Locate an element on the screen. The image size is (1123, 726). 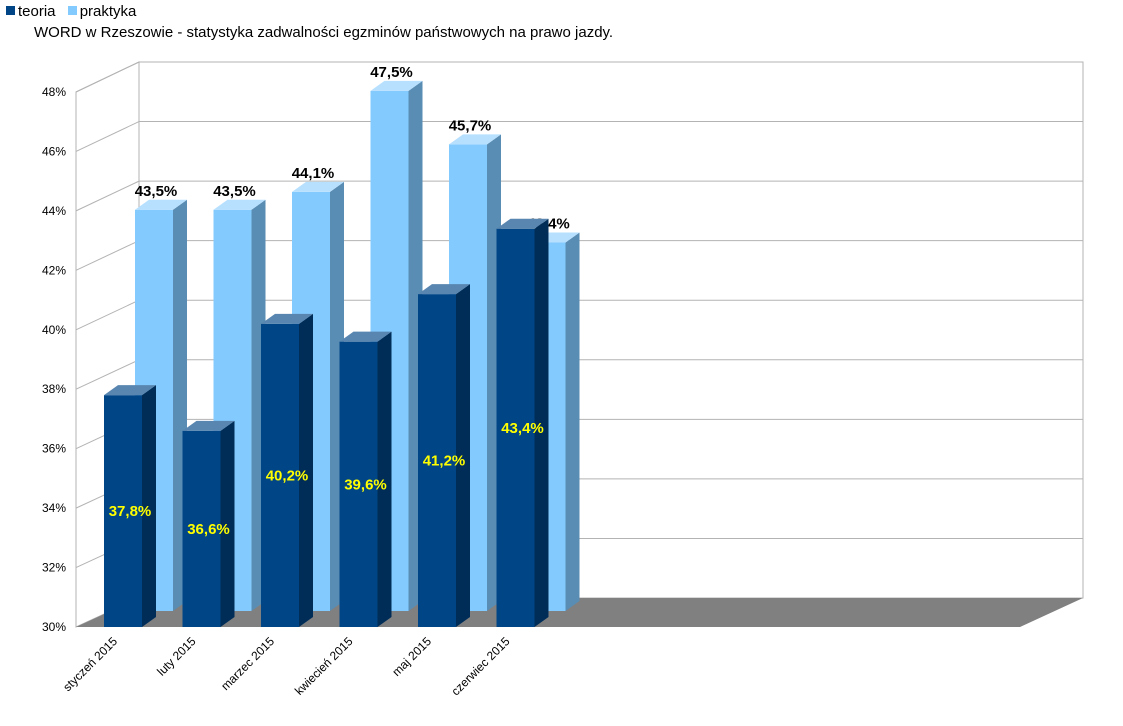
legend-item-praktyka: praktyka is located at coordinates (102, 11).